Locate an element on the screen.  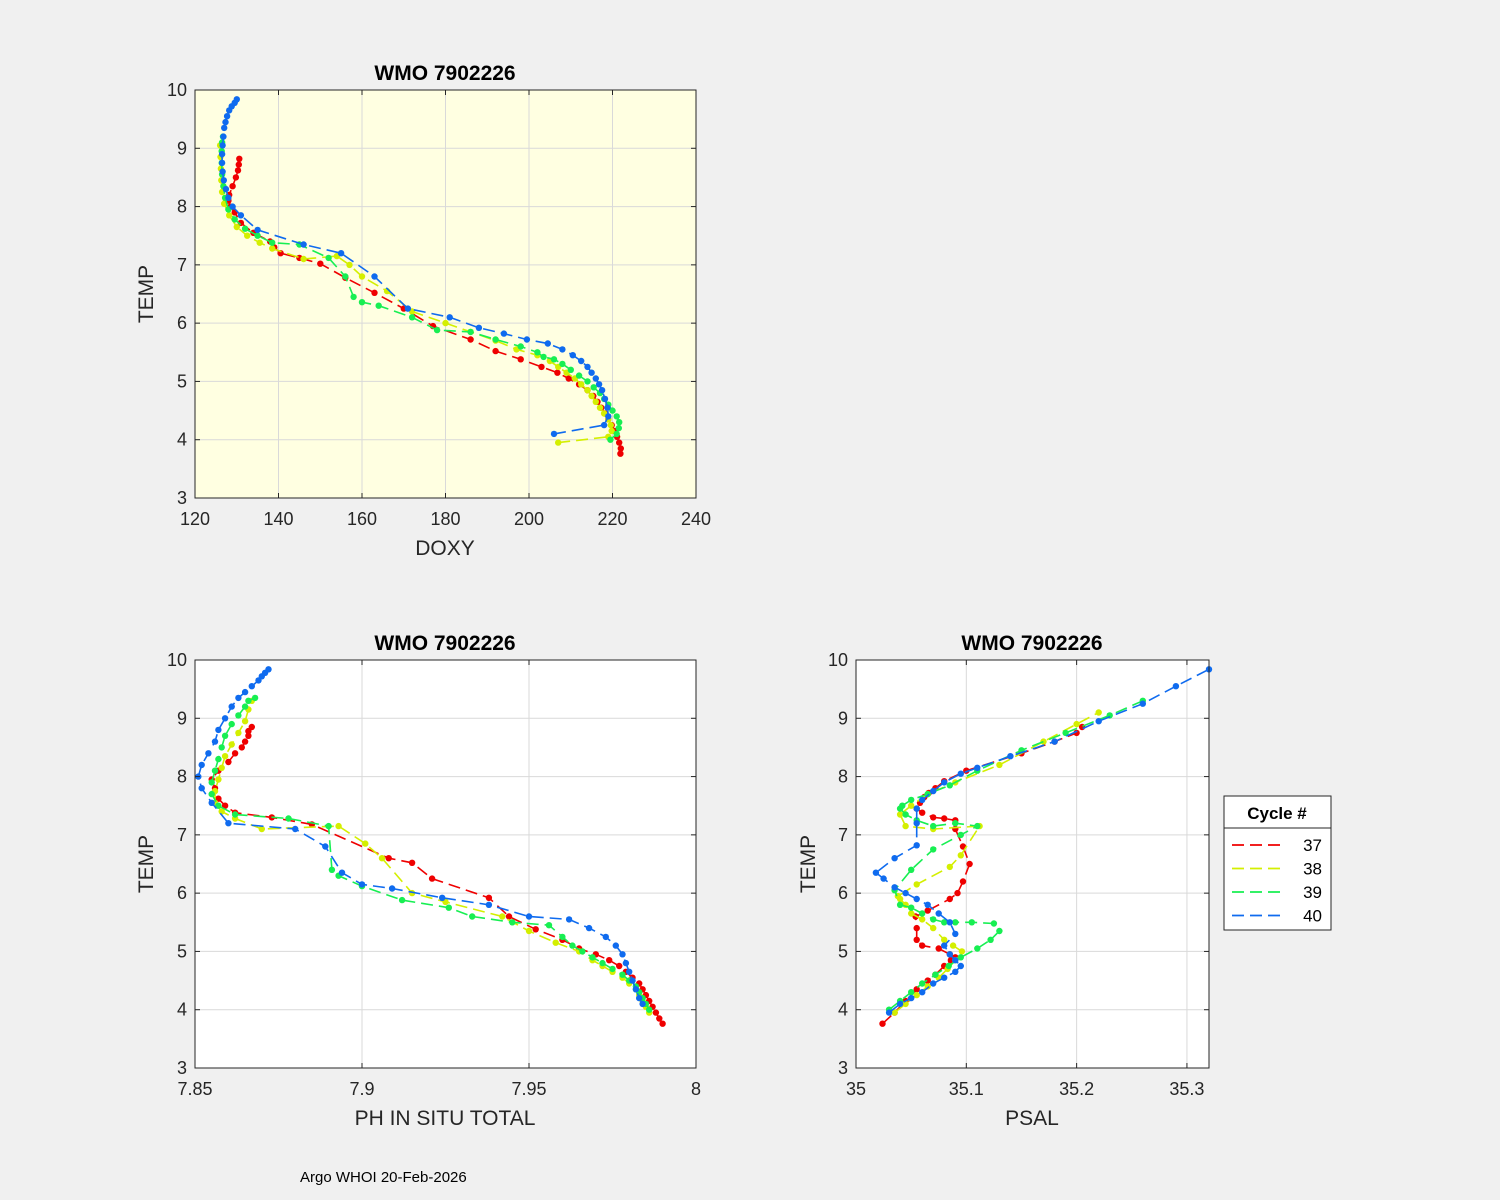
psal-xlabel: PSAL is located at coordinates (1032, 1118).